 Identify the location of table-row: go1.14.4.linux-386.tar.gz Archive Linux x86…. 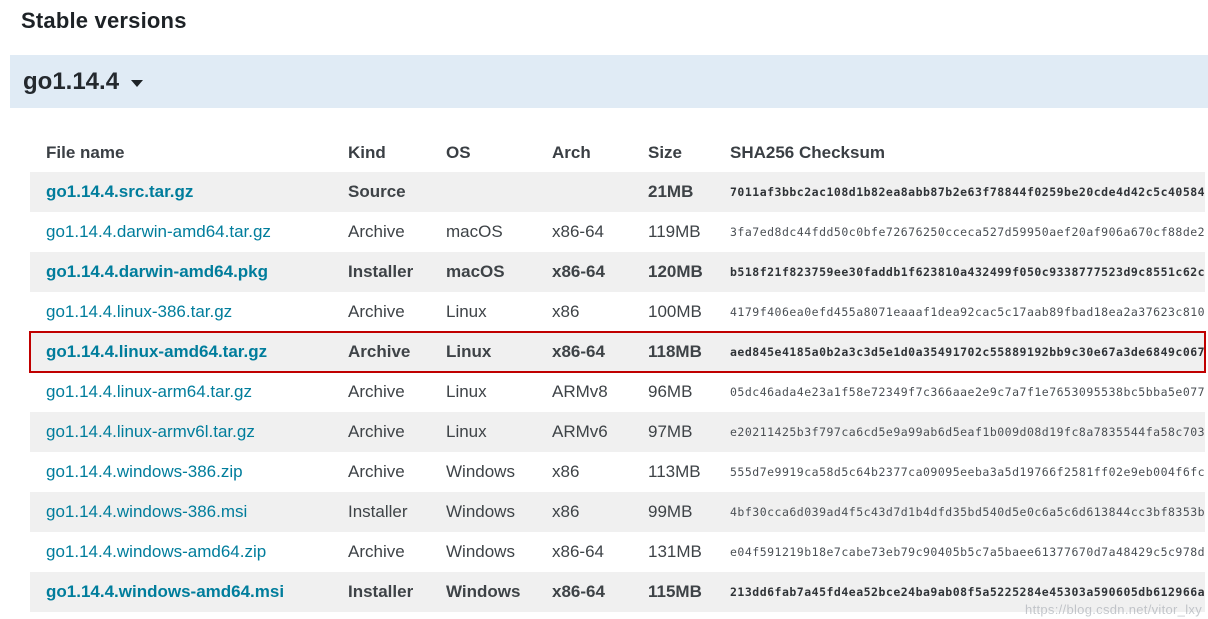
(617, 312).